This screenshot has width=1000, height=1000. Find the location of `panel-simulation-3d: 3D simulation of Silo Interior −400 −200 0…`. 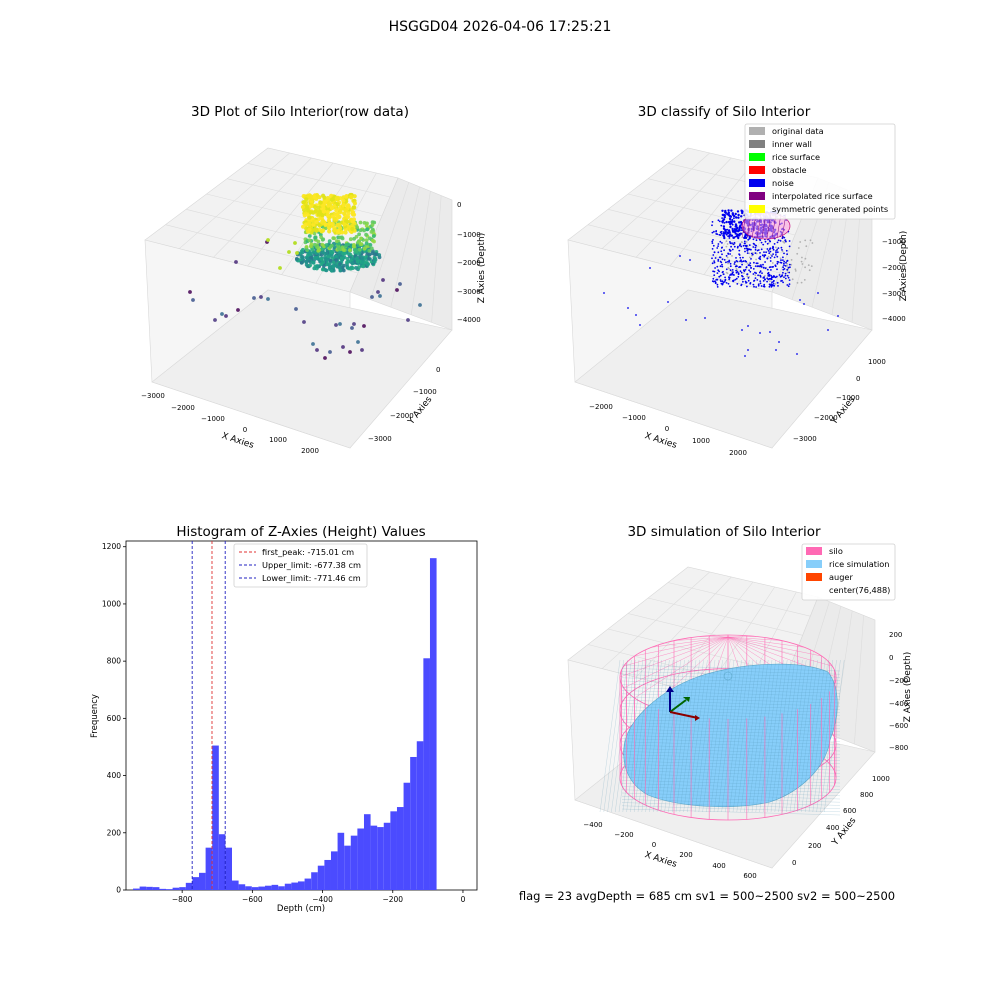

panel-simulation-3d: 3D simulation of Silo Interior −400 −200 0… is located at coordinates (740, 702).